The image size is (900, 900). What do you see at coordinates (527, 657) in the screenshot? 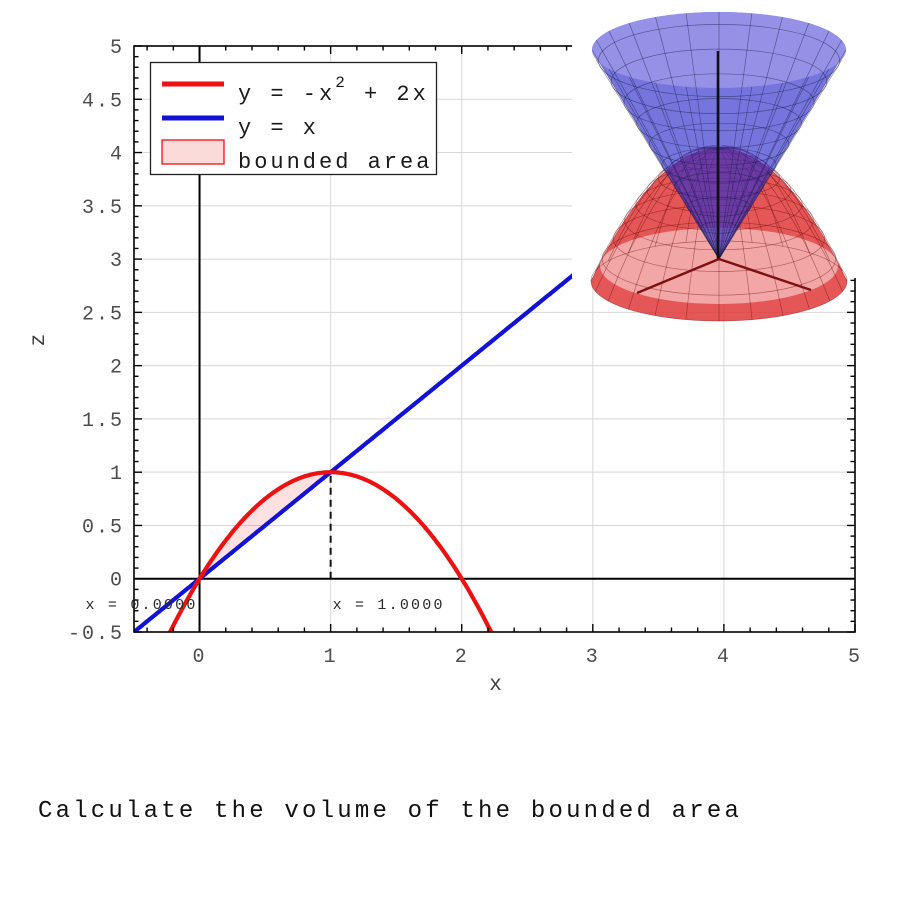
I see `x-tick-labels: 0 1 2 3 4 5` at bounding box center [527, 657].